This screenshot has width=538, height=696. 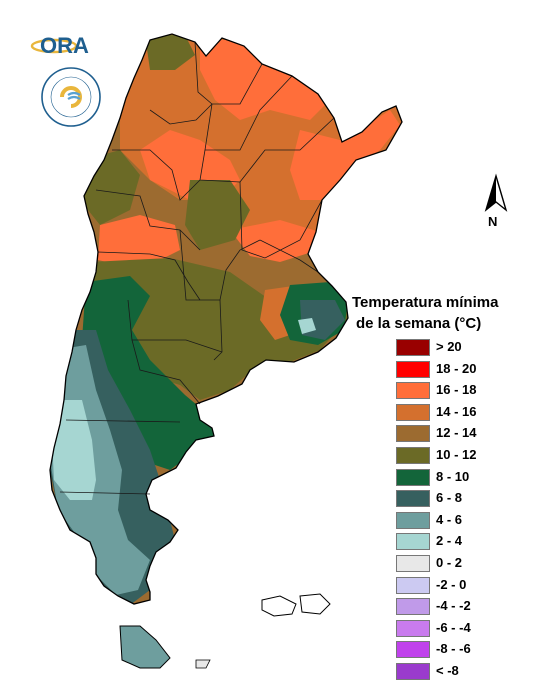 What do you see at coordinates (419, 323) in the screenshot?
I see `legend-title-line2: de la semana (°C)` at bounding box center [419, 323].